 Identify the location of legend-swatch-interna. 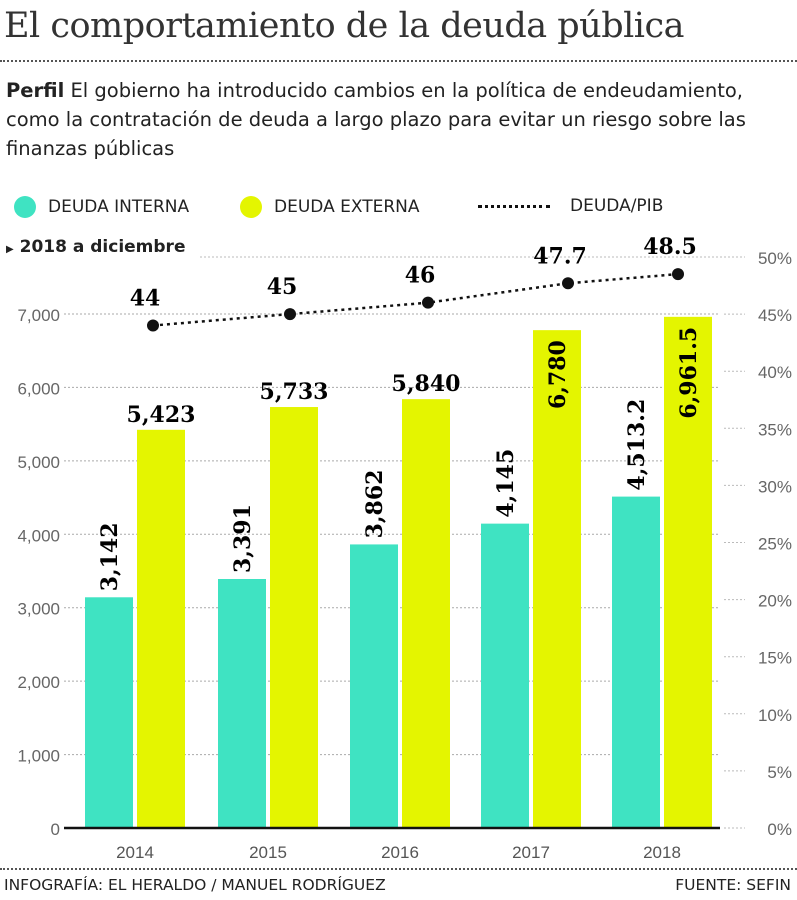
(25, 207).